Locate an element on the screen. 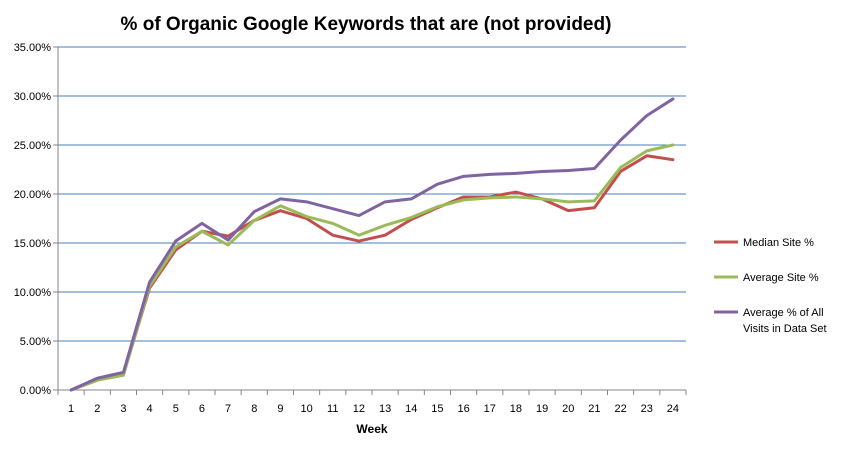 The image size is (842, 454). x-tick-label: 7 is located at coordinates (228, 409).